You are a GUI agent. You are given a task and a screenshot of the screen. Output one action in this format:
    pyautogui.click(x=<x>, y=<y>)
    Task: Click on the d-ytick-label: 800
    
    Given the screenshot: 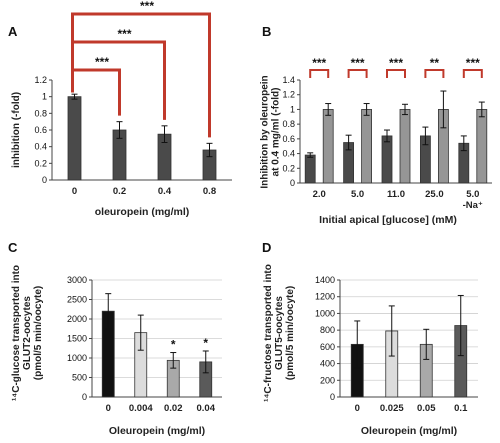 What is the action you would take?
    pyautogui.click(x=327, y=330)
    